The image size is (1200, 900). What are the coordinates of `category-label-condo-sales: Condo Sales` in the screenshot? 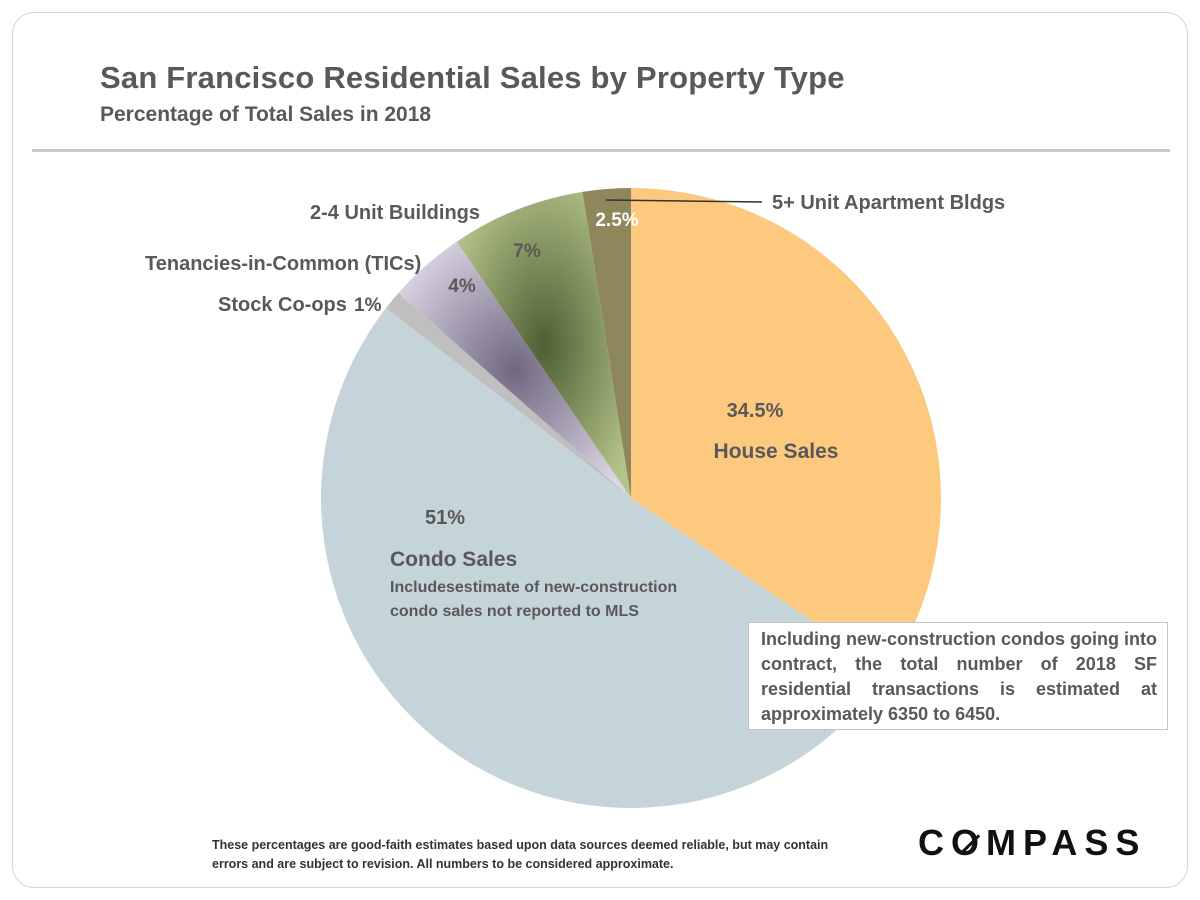 It's located at (453, 559).